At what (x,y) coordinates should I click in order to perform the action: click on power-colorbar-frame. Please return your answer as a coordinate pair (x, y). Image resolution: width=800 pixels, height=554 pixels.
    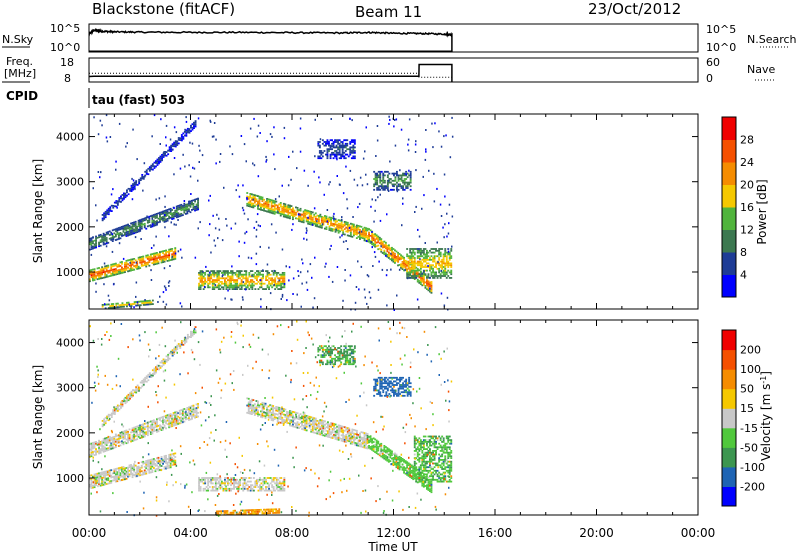
    Looking at the image, I should click on (729, 207).